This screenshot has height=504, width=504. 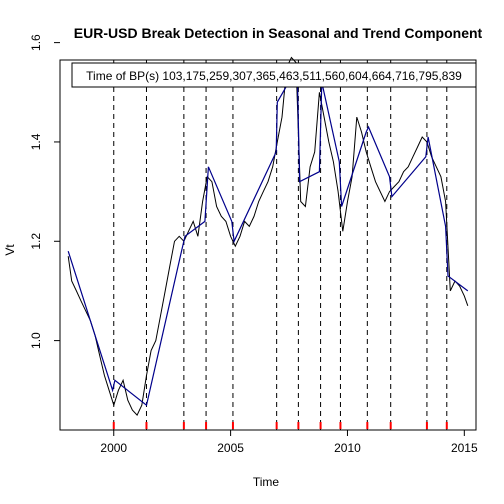 I want to click on break-markers, so click(x=280, y=425).